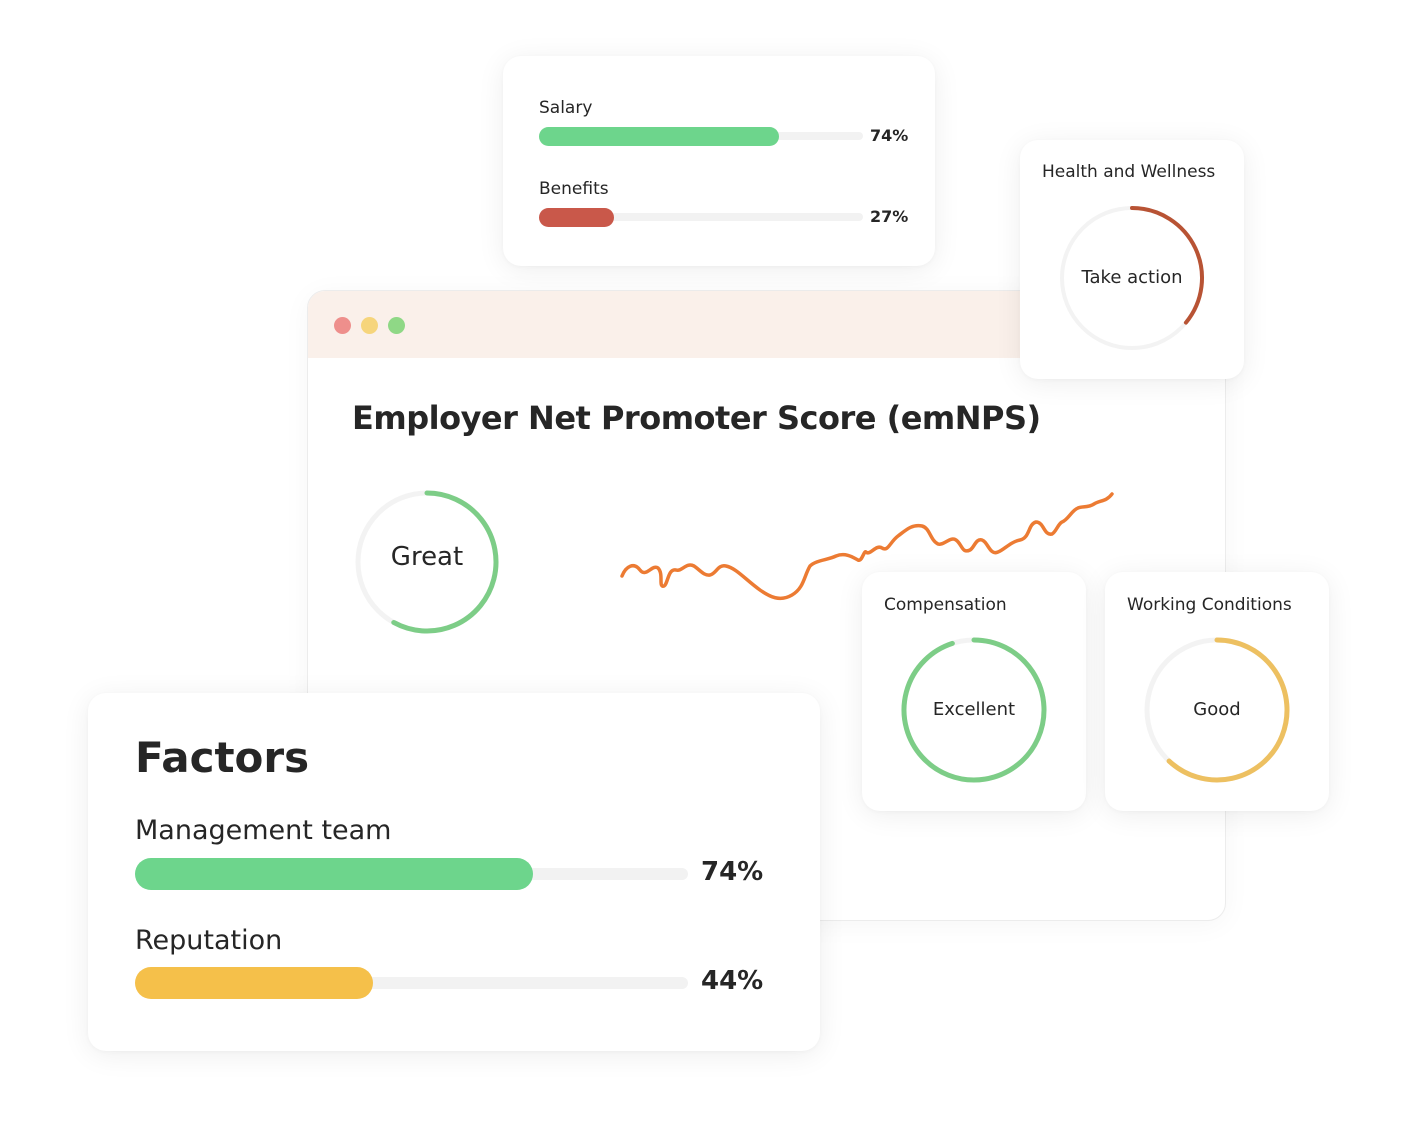  What do you see at coordinates (945, 605) in the screenshot?
I see `compensation-card-title: Compensation` at bounding box center [945, 605].